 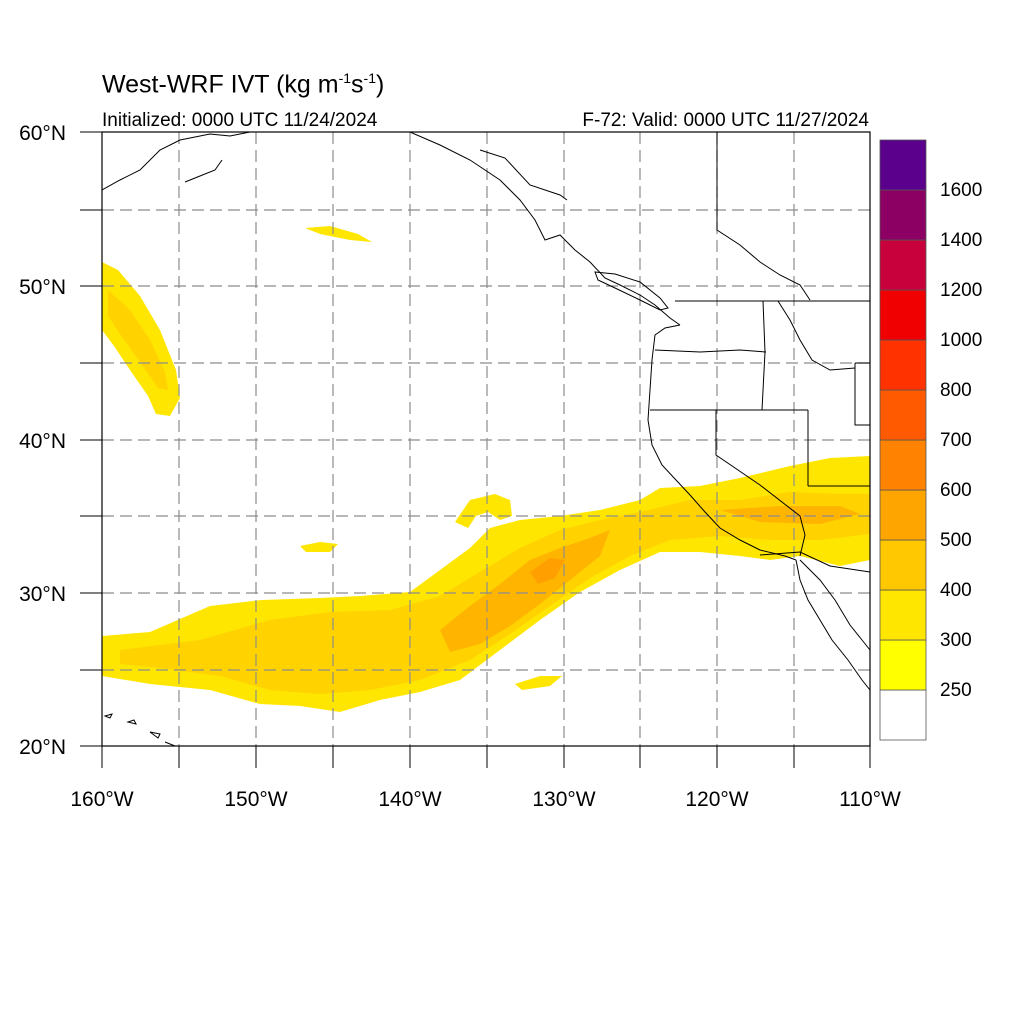 What do you see at coordinates (862, 394) in the screenshot?
I see `state-border-wy` at bounding box center [862, 394].